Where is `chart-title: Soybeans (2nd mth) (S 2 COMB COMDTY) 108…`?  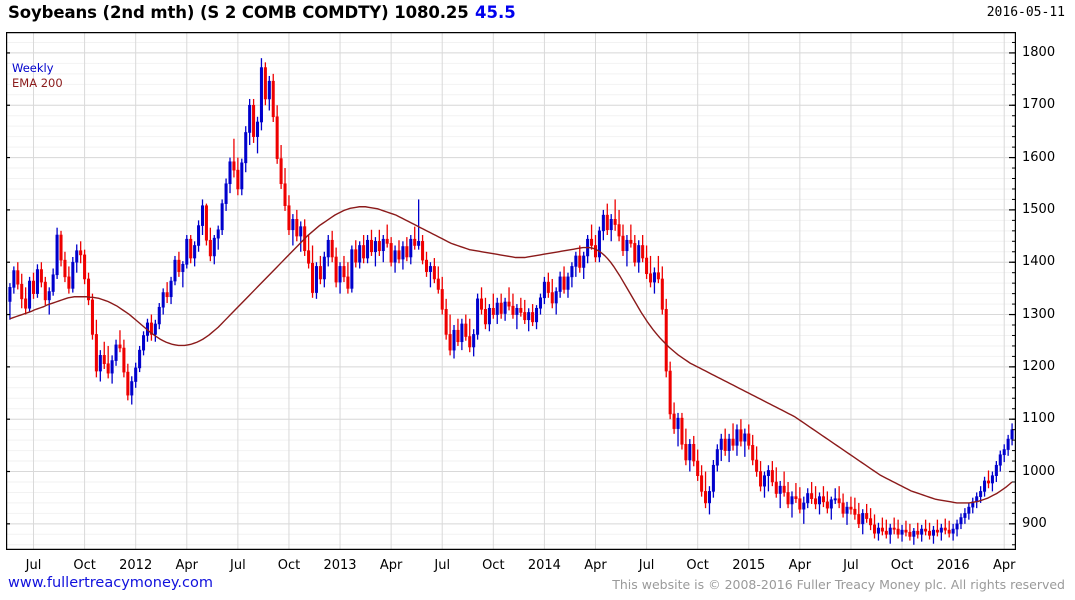
chart-title: Soybeans (2nd mth) (S 2 COMB COMDTY) 108… is located at coordinates (238, 12).